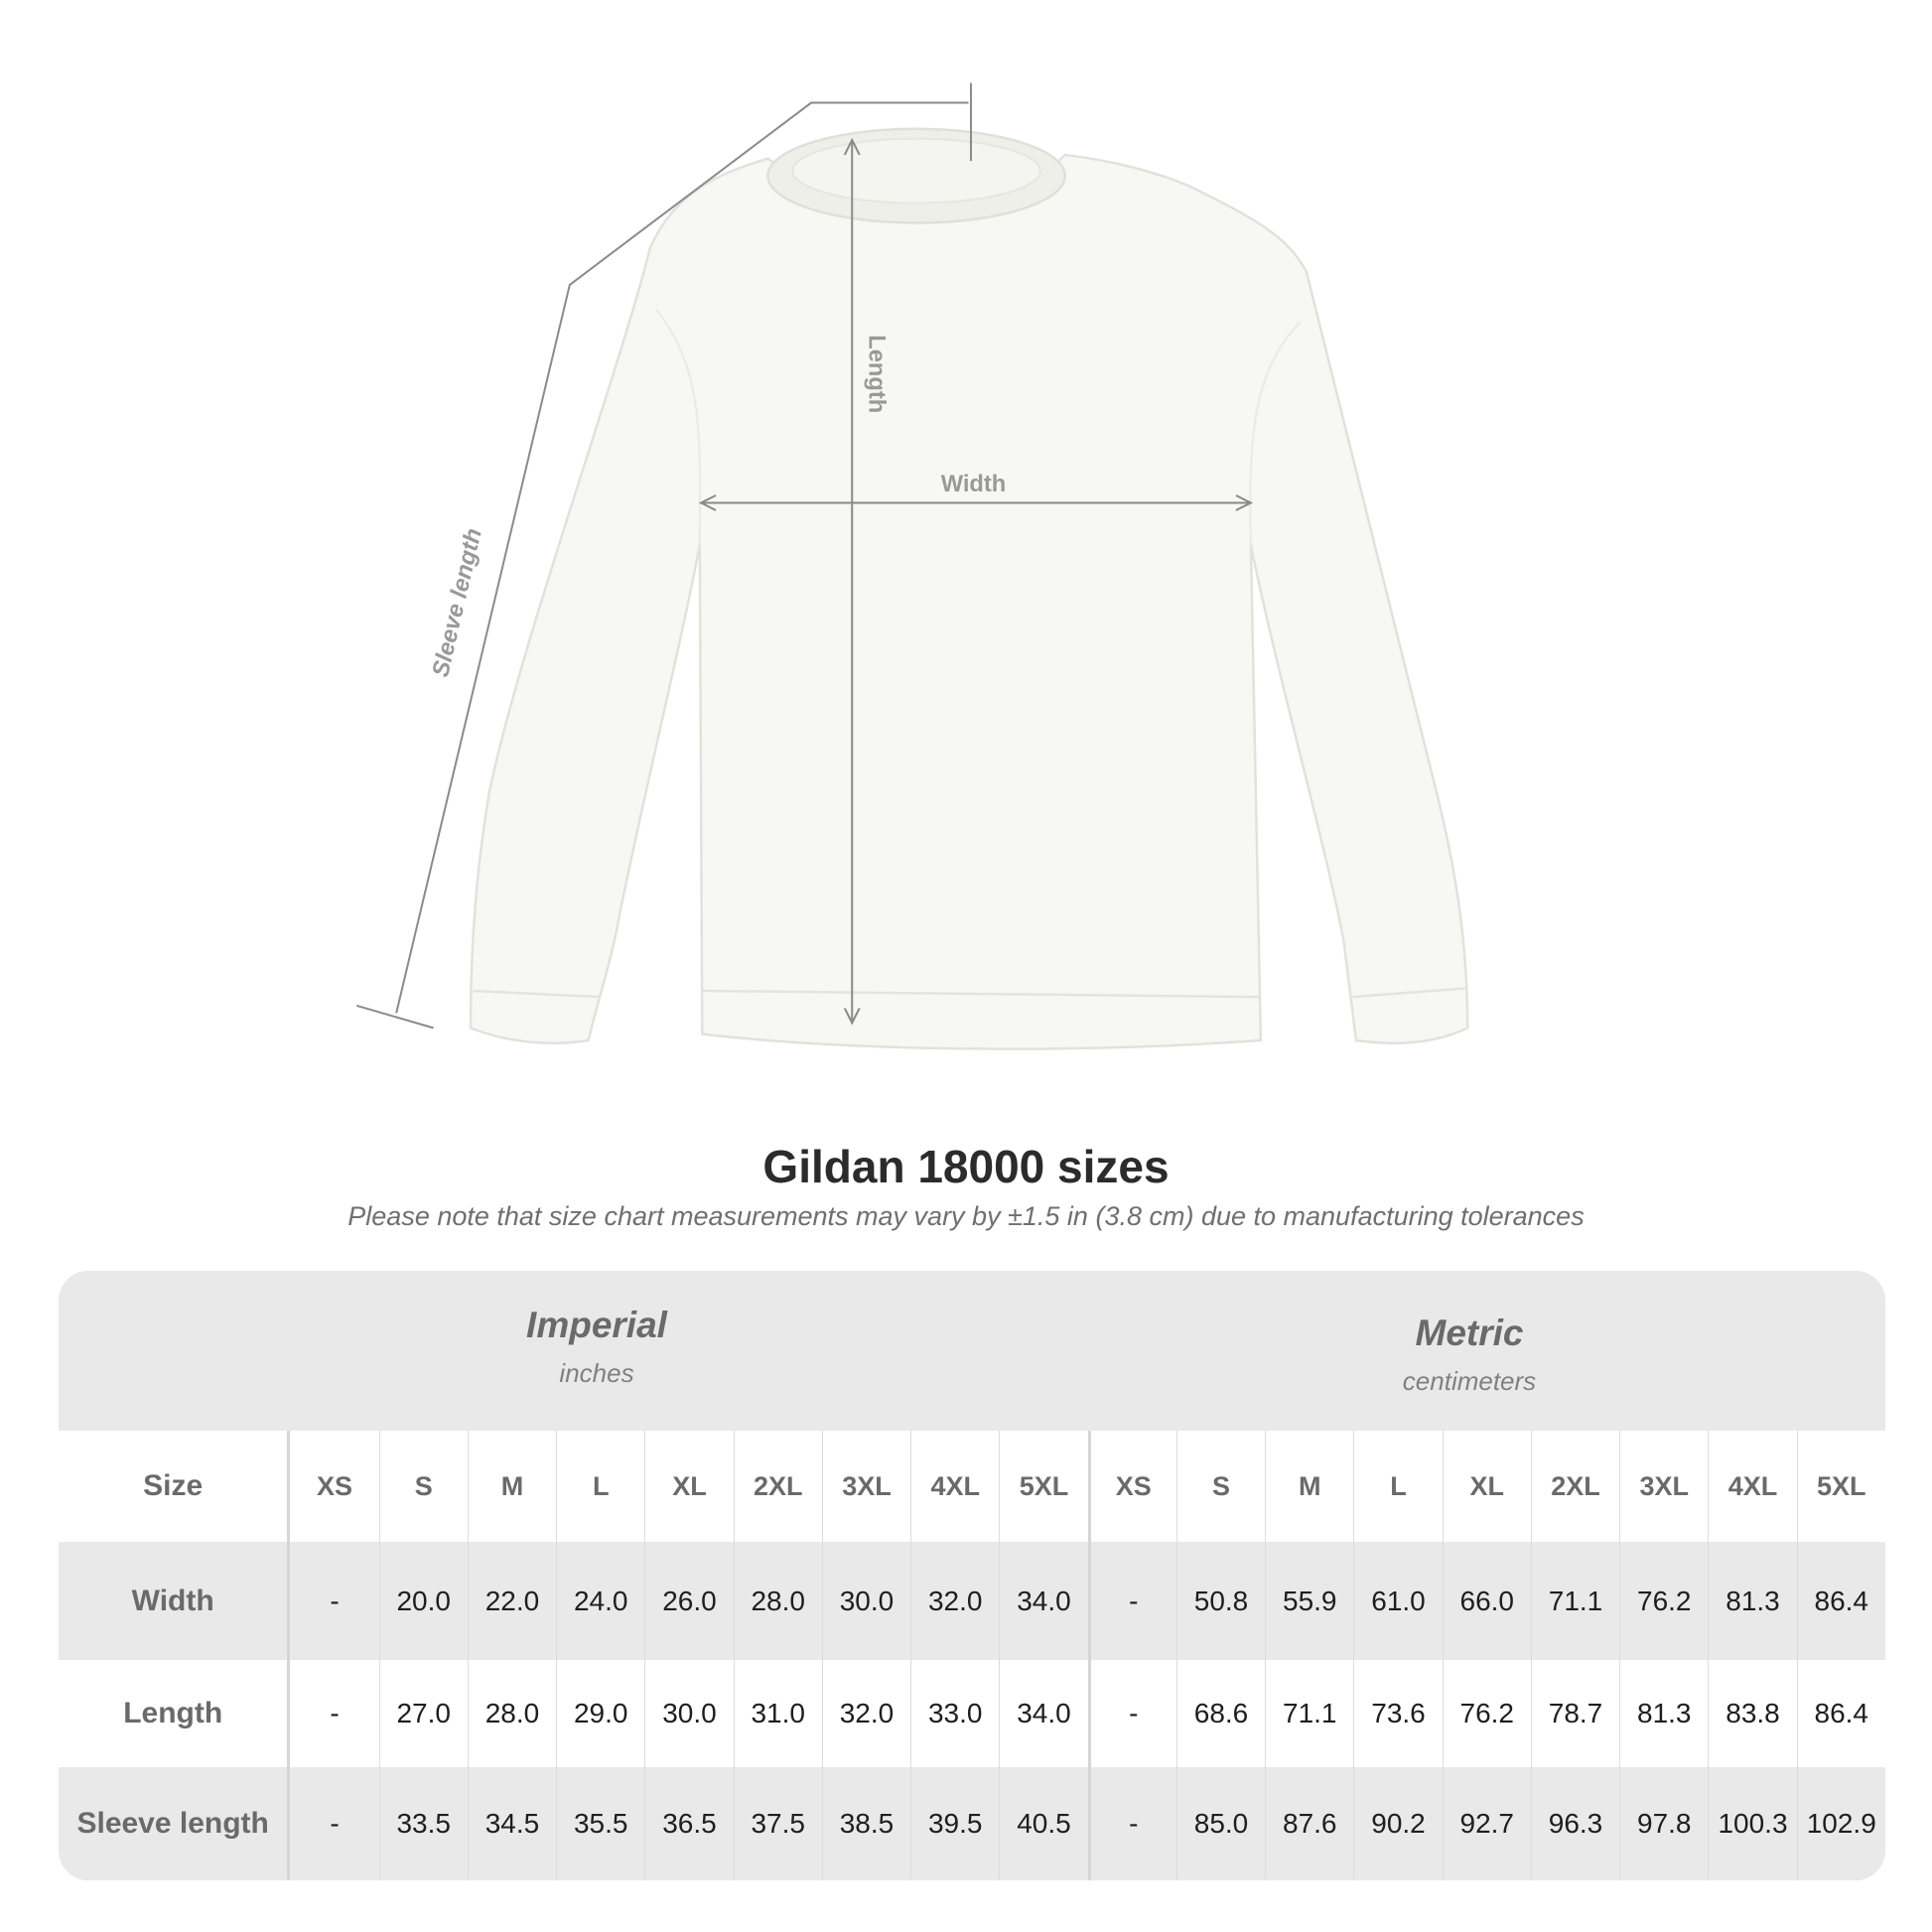 The image size is (1932, 1932). I want to click on imperial-size-header: XS, so click(334, 1486).